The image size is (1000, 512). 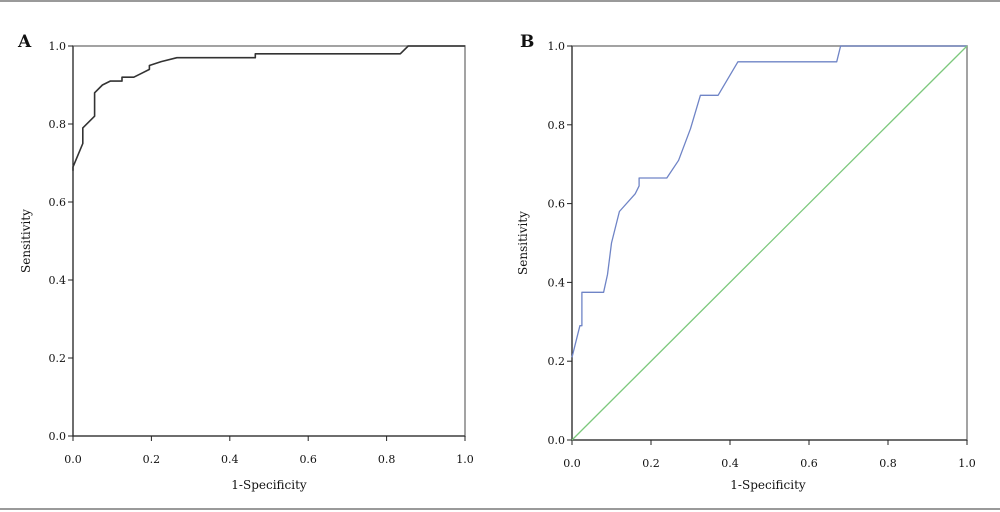 I want to click on panel-a-x-tick-label: 0.0, so click(x=73, y=459).